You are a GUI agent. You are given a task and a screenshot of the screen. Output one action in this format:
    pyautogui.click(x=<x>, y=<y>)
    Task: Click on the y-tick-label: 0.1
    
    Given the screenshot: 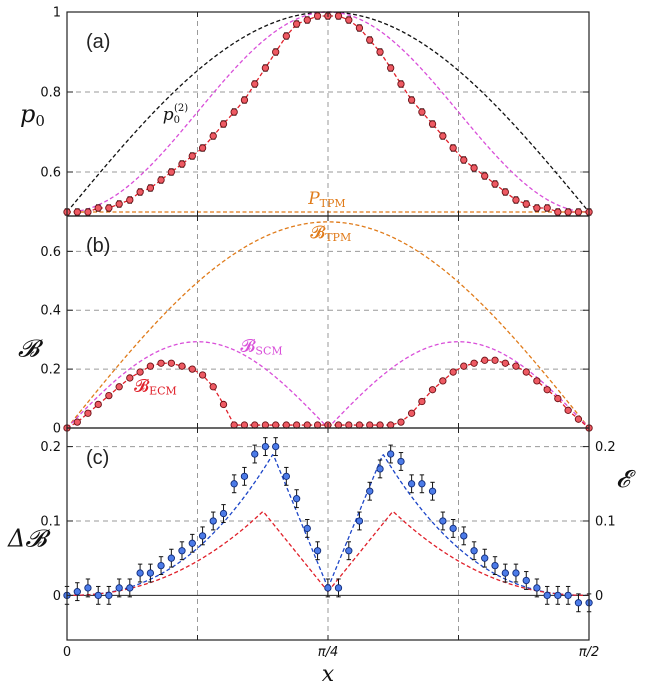 What is the action you would take?
    pyautogui.click(x=50, y=521)
    